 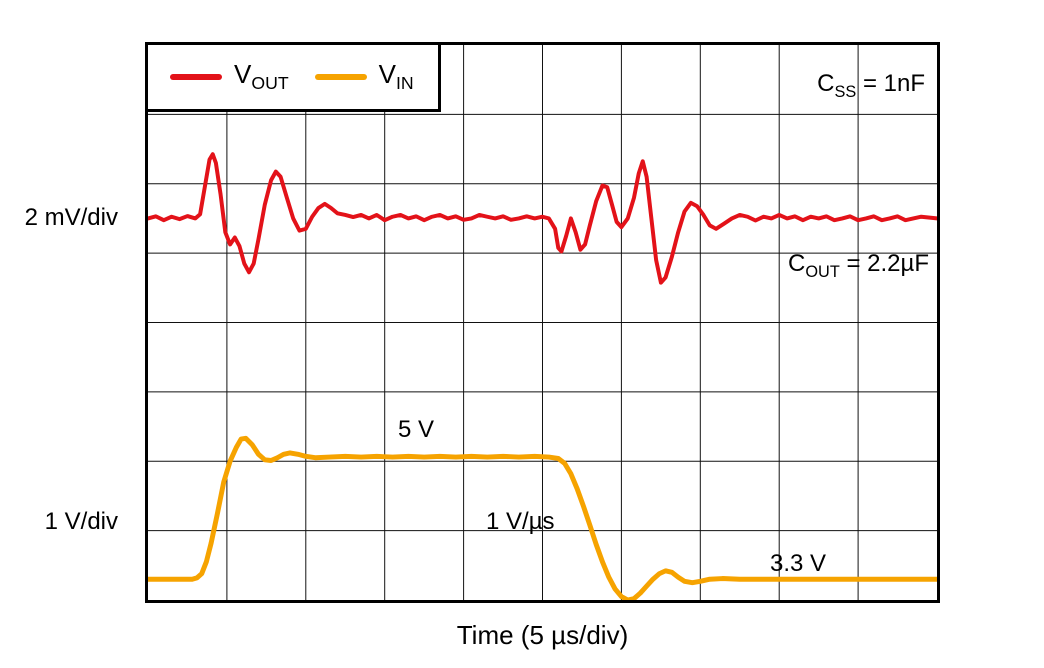 I want to click on annotation-cout-sub: OUT, so click(x=822, y=271).